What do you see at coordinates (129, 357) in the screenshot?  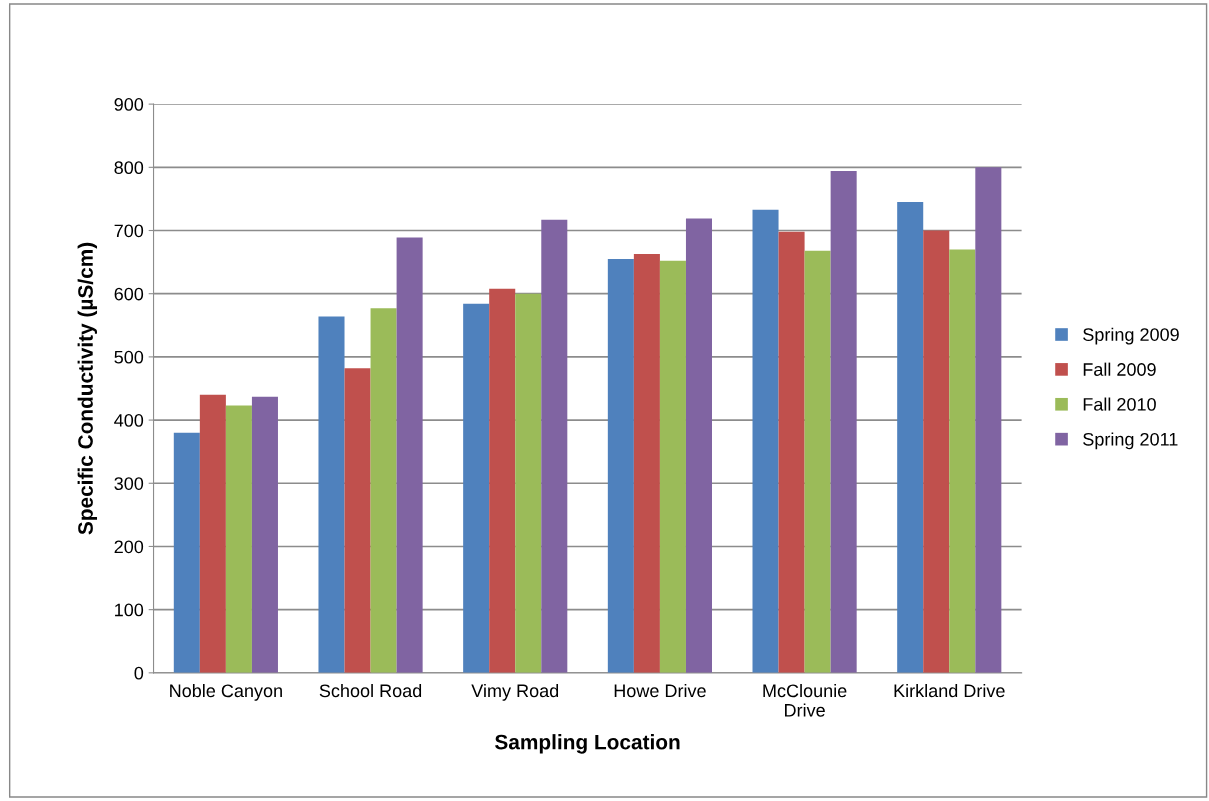 I see `y-tick-label: 500` at bounding box center [129, 357].